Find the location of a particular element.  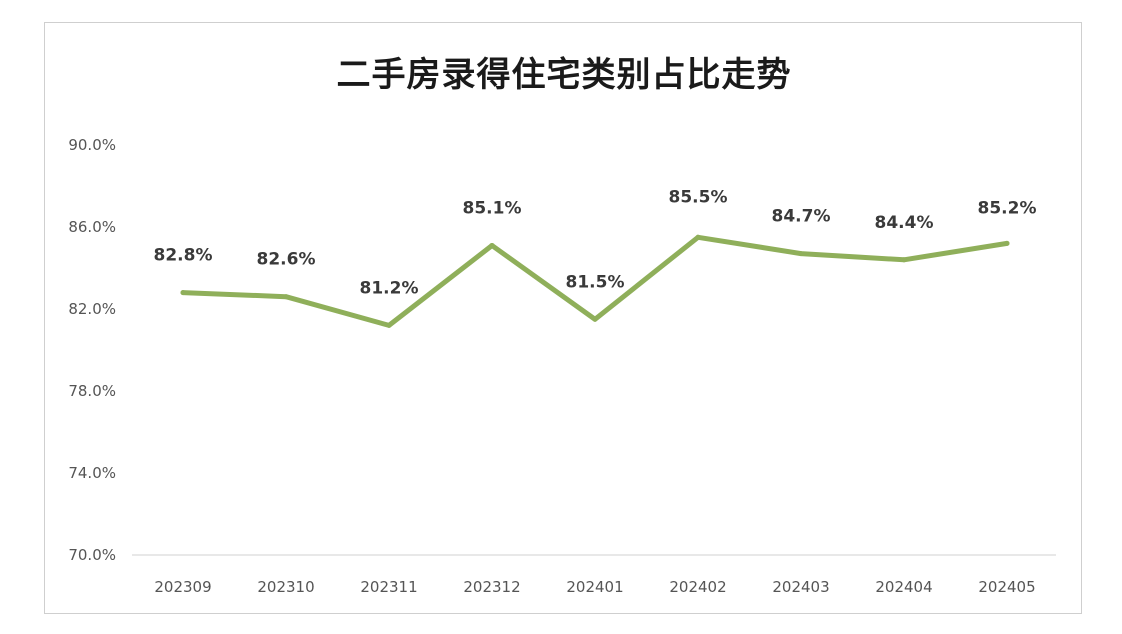

x-tick-label: 202309 is located at coordinates (182, 587).